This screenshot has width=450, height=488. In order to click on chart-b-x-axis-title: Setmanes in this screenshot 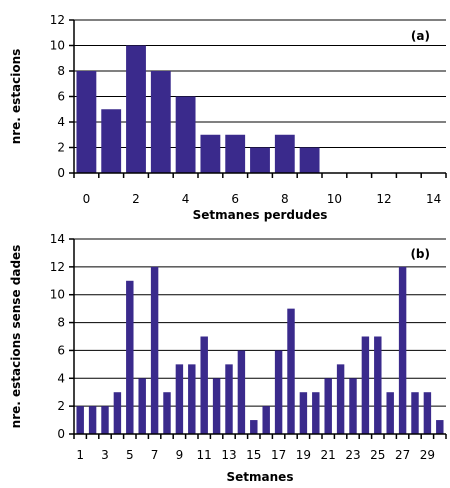, I will do `click(260, 477)`.